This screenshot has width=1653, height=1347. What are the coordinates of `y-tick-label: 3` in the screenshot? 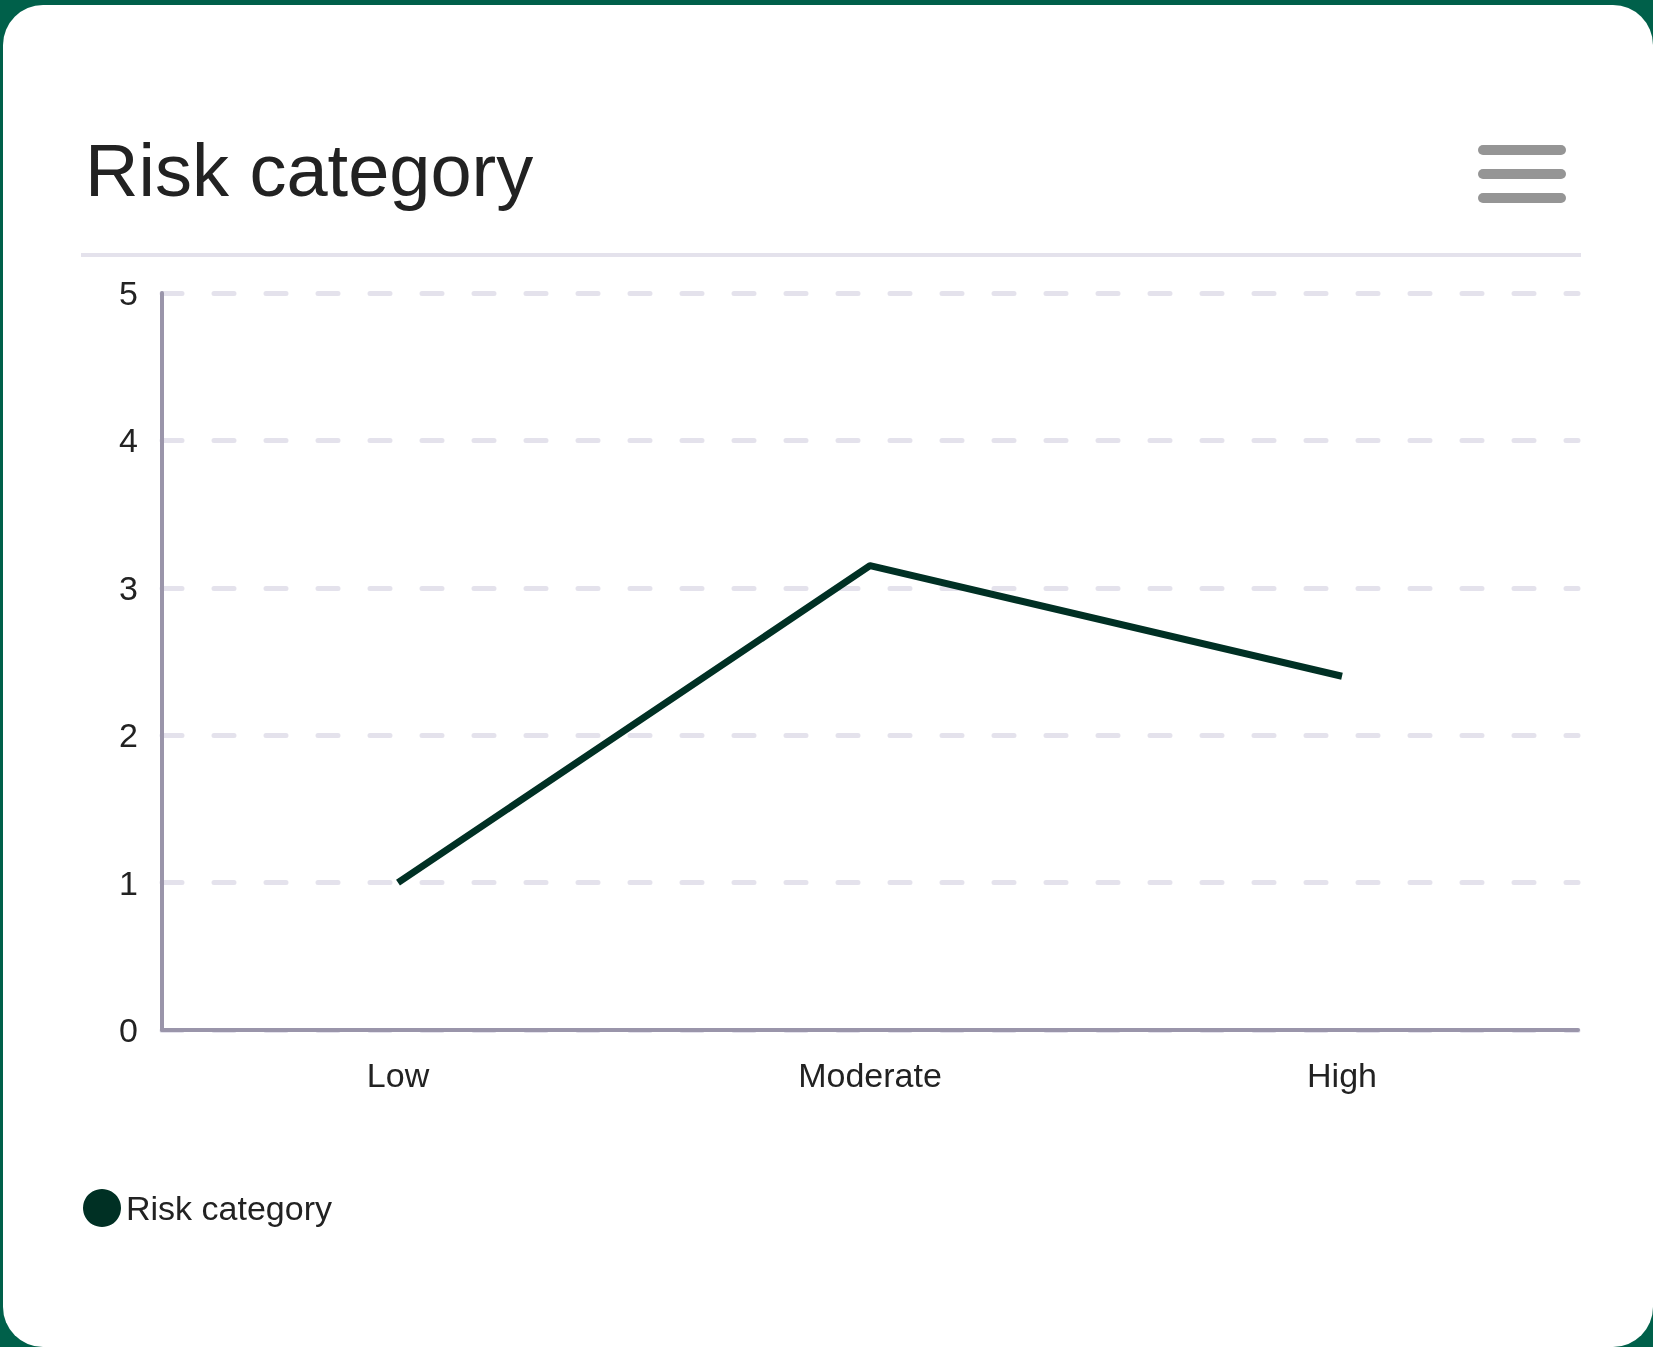 It's located at (128, 587).